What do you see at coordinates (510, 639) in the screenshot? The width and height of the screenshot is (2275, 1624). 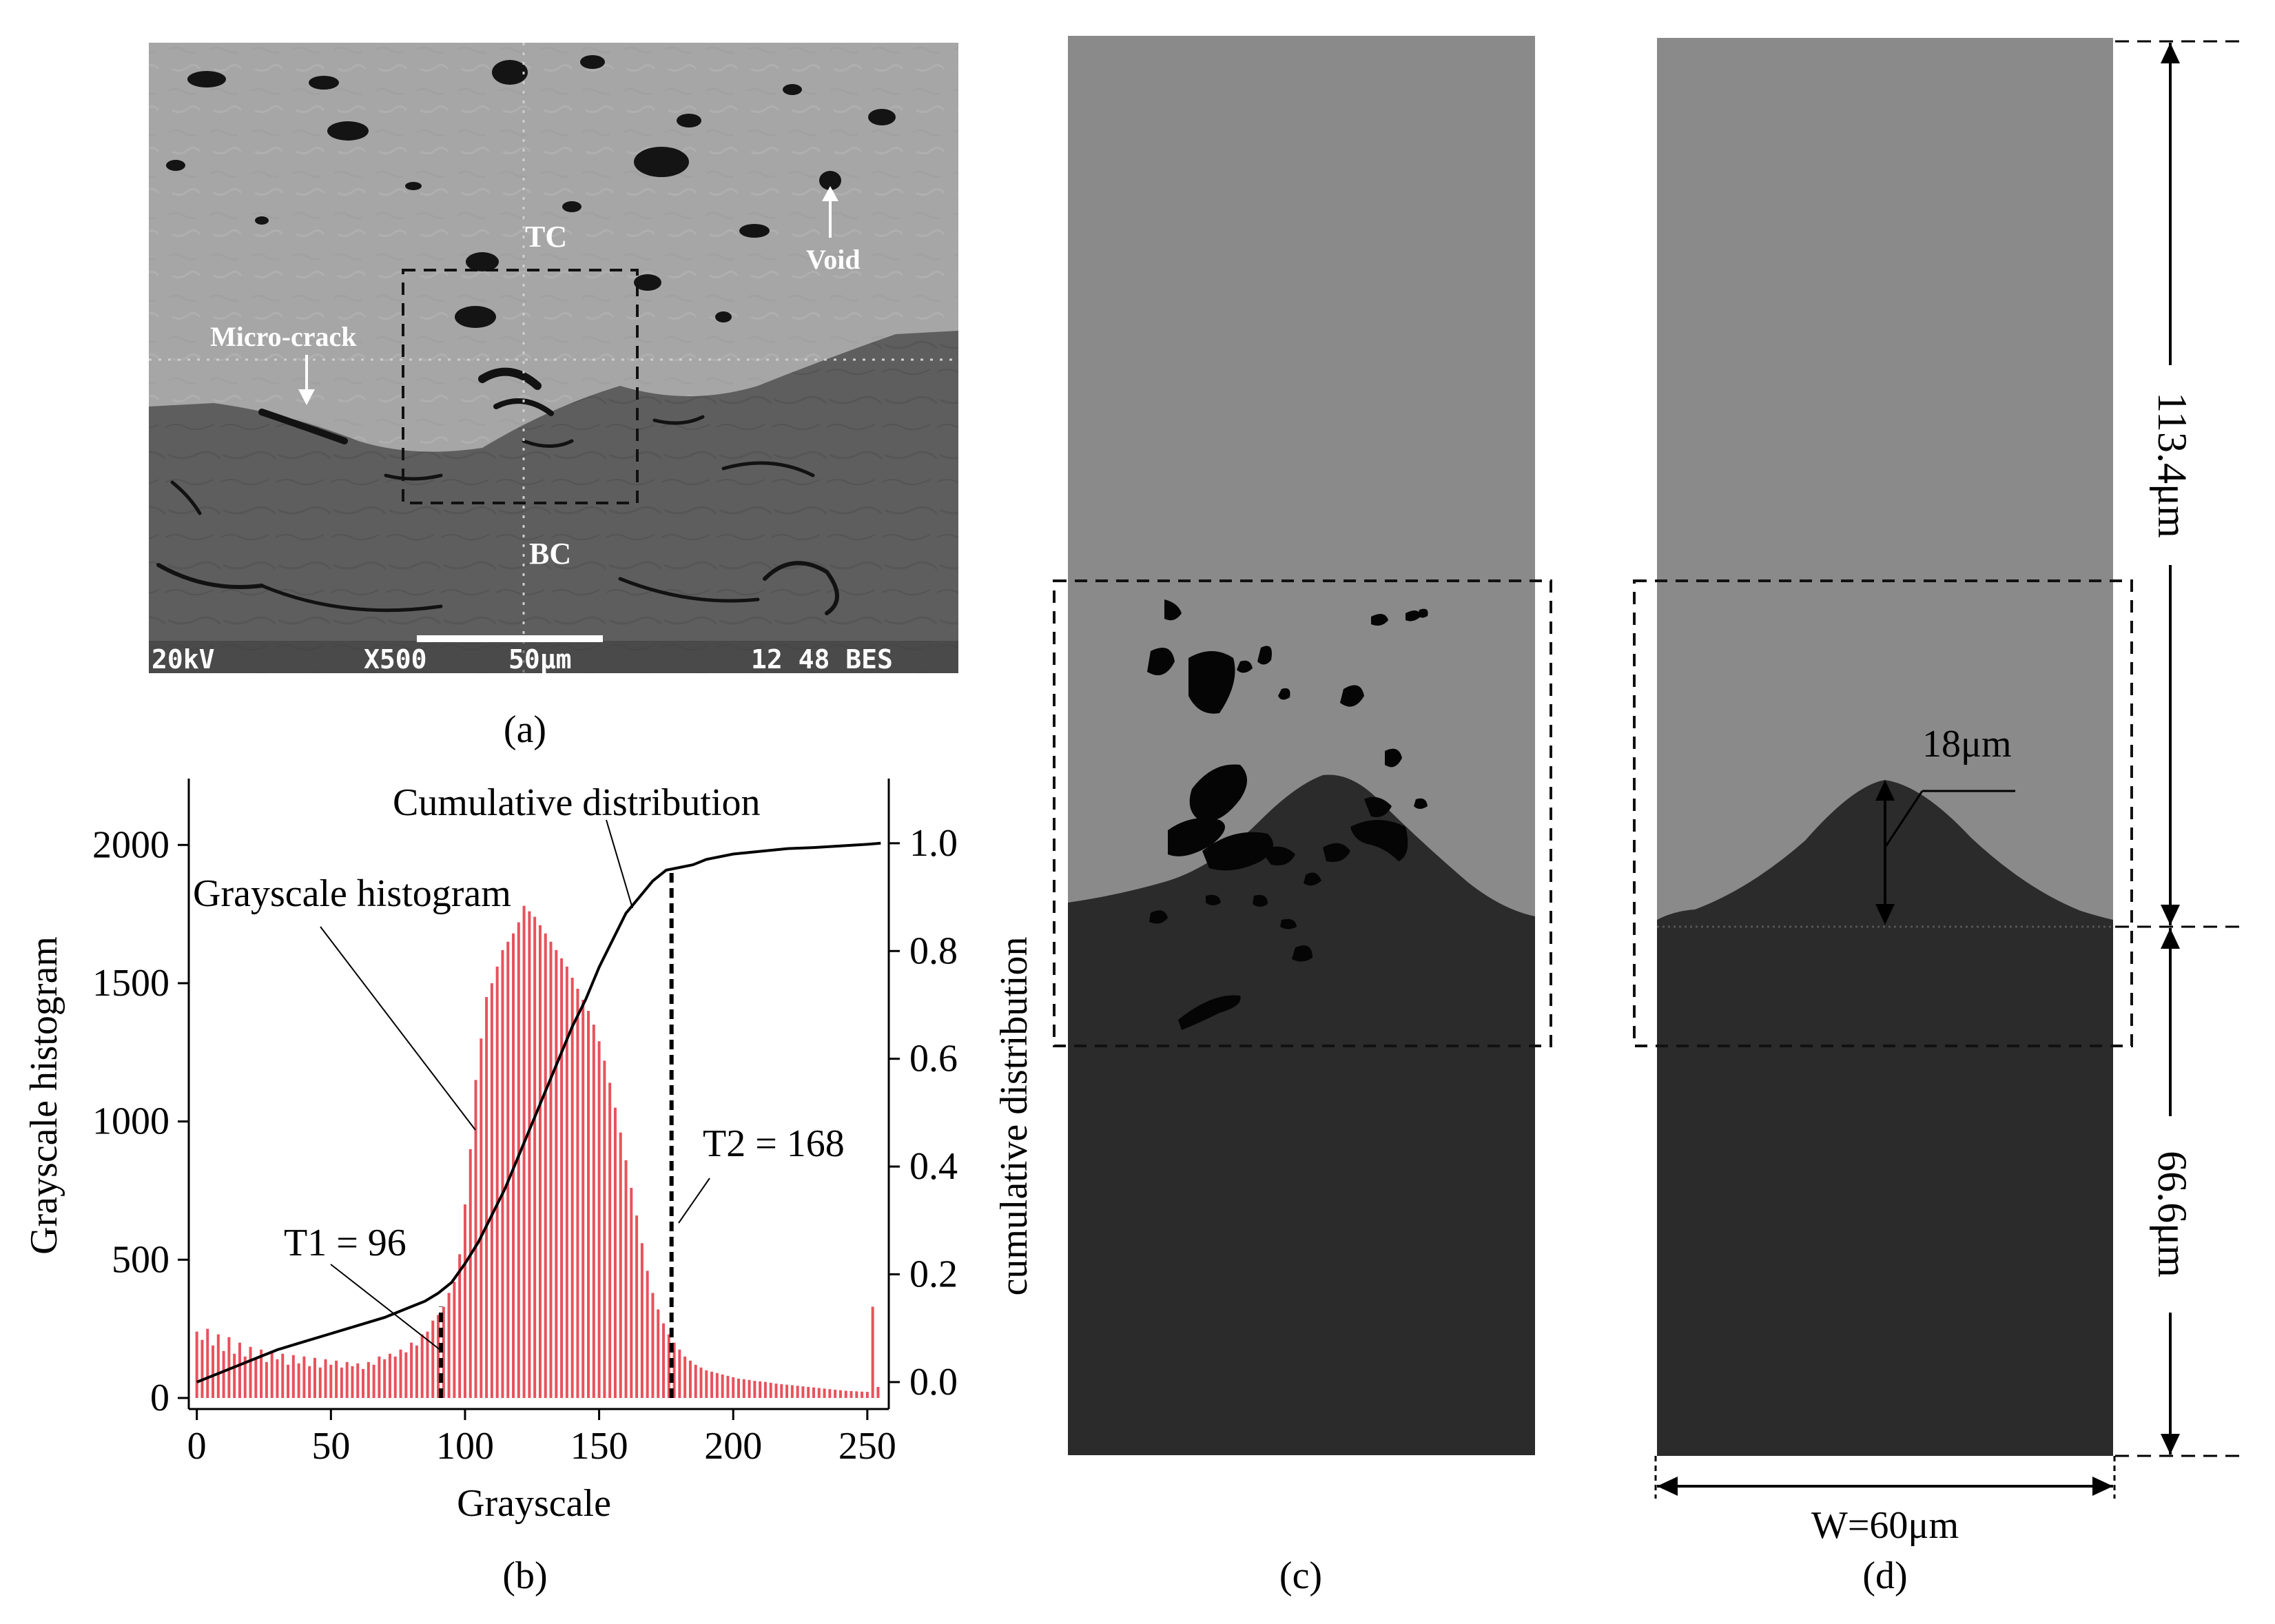 I see `scale-bar` at bounding box center [510, 639].